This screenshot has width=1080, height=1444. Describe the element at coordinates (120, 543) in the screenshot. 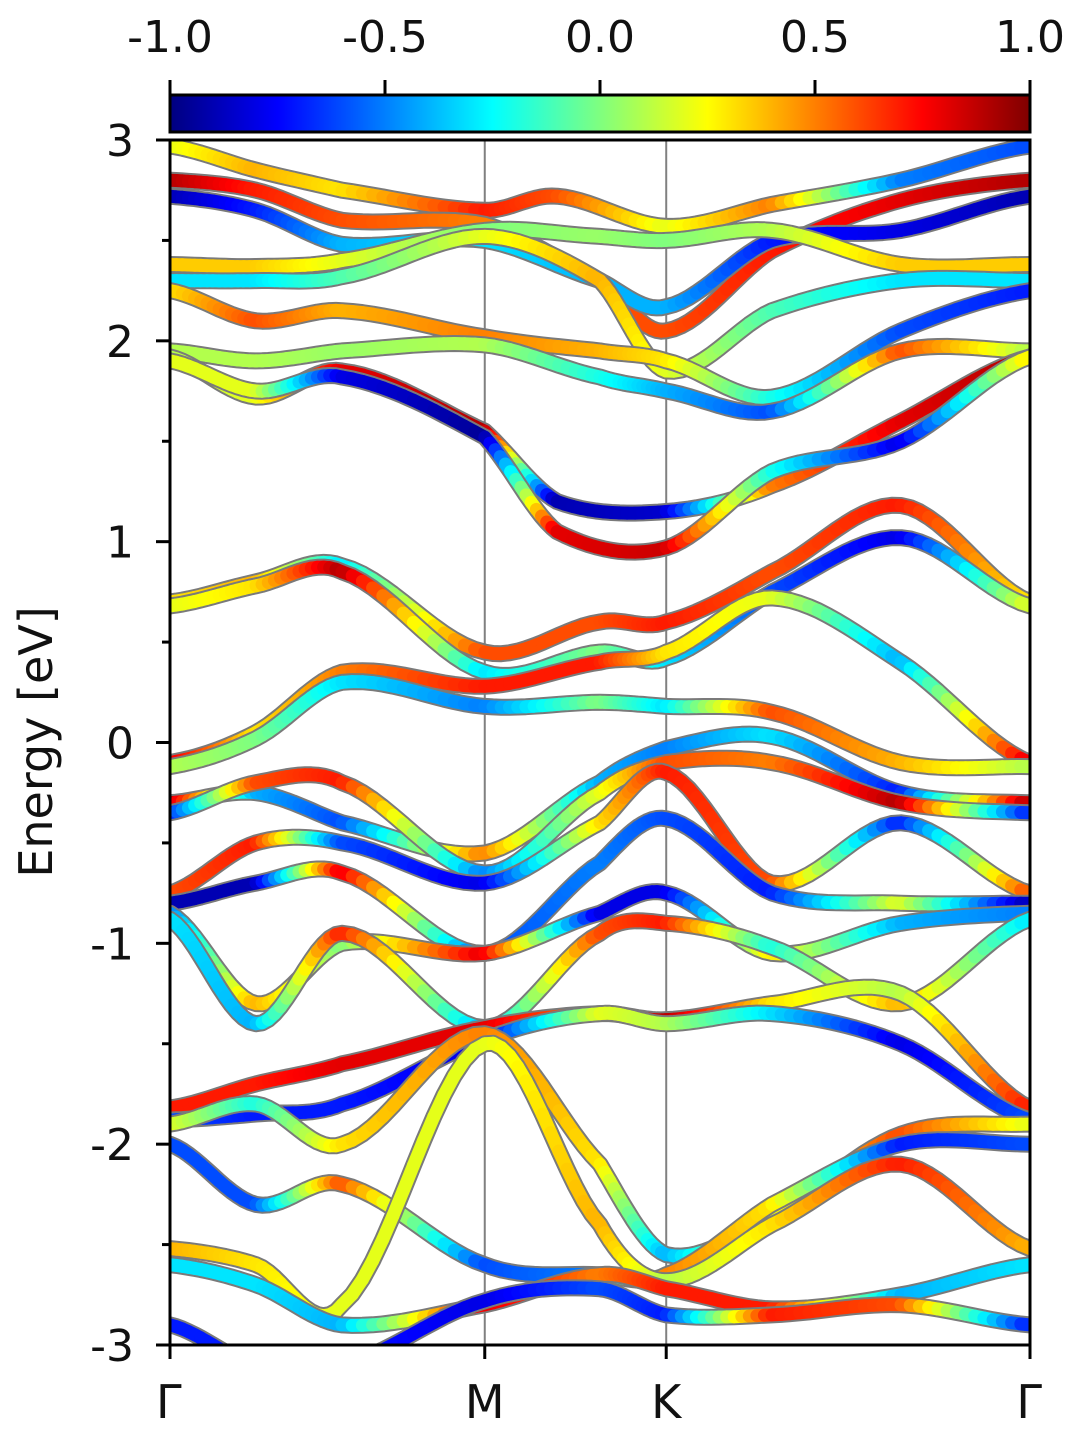

I see `y-tick-label: 1` at that location.